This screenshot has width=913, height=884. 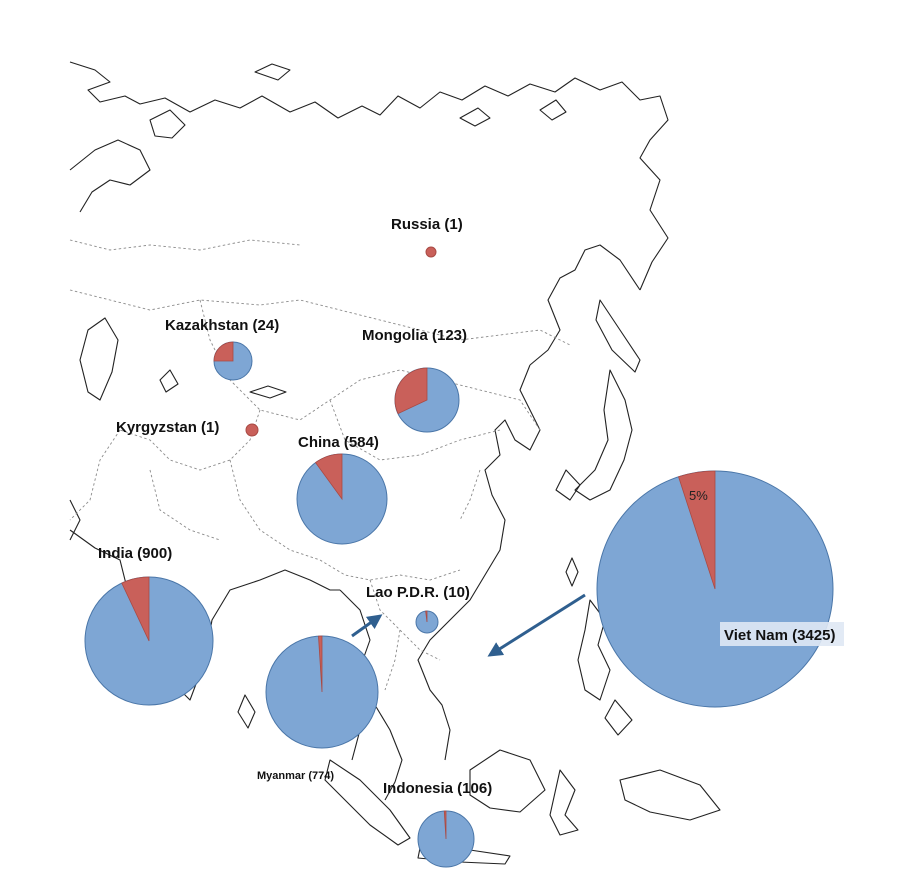 What do you see at coordinates (167, 427) in the screenshot?
I see `label-kyrgyzstan: Kyrgyzstan (1)` at bounding box center [167, 427].